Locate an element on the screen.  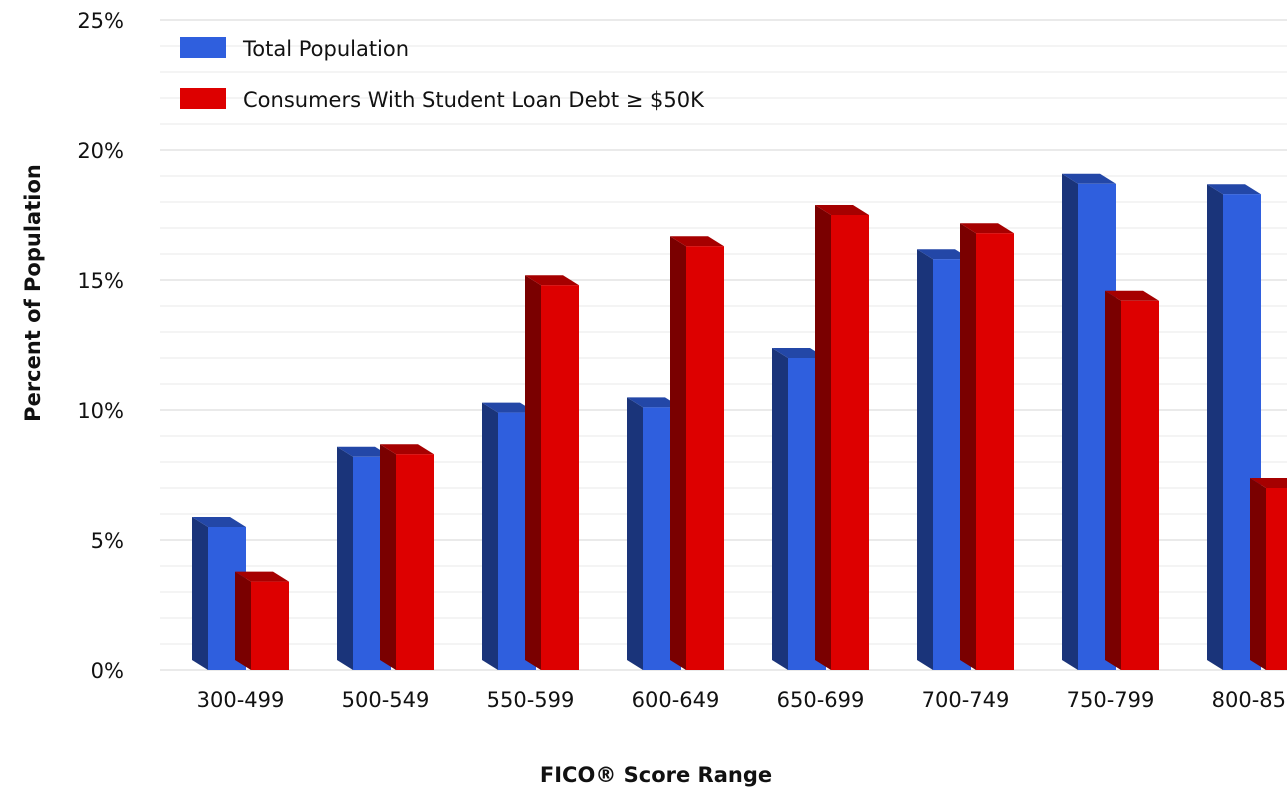
x-axis-title: FICO® Score Range is located at coordinates (656, 775).